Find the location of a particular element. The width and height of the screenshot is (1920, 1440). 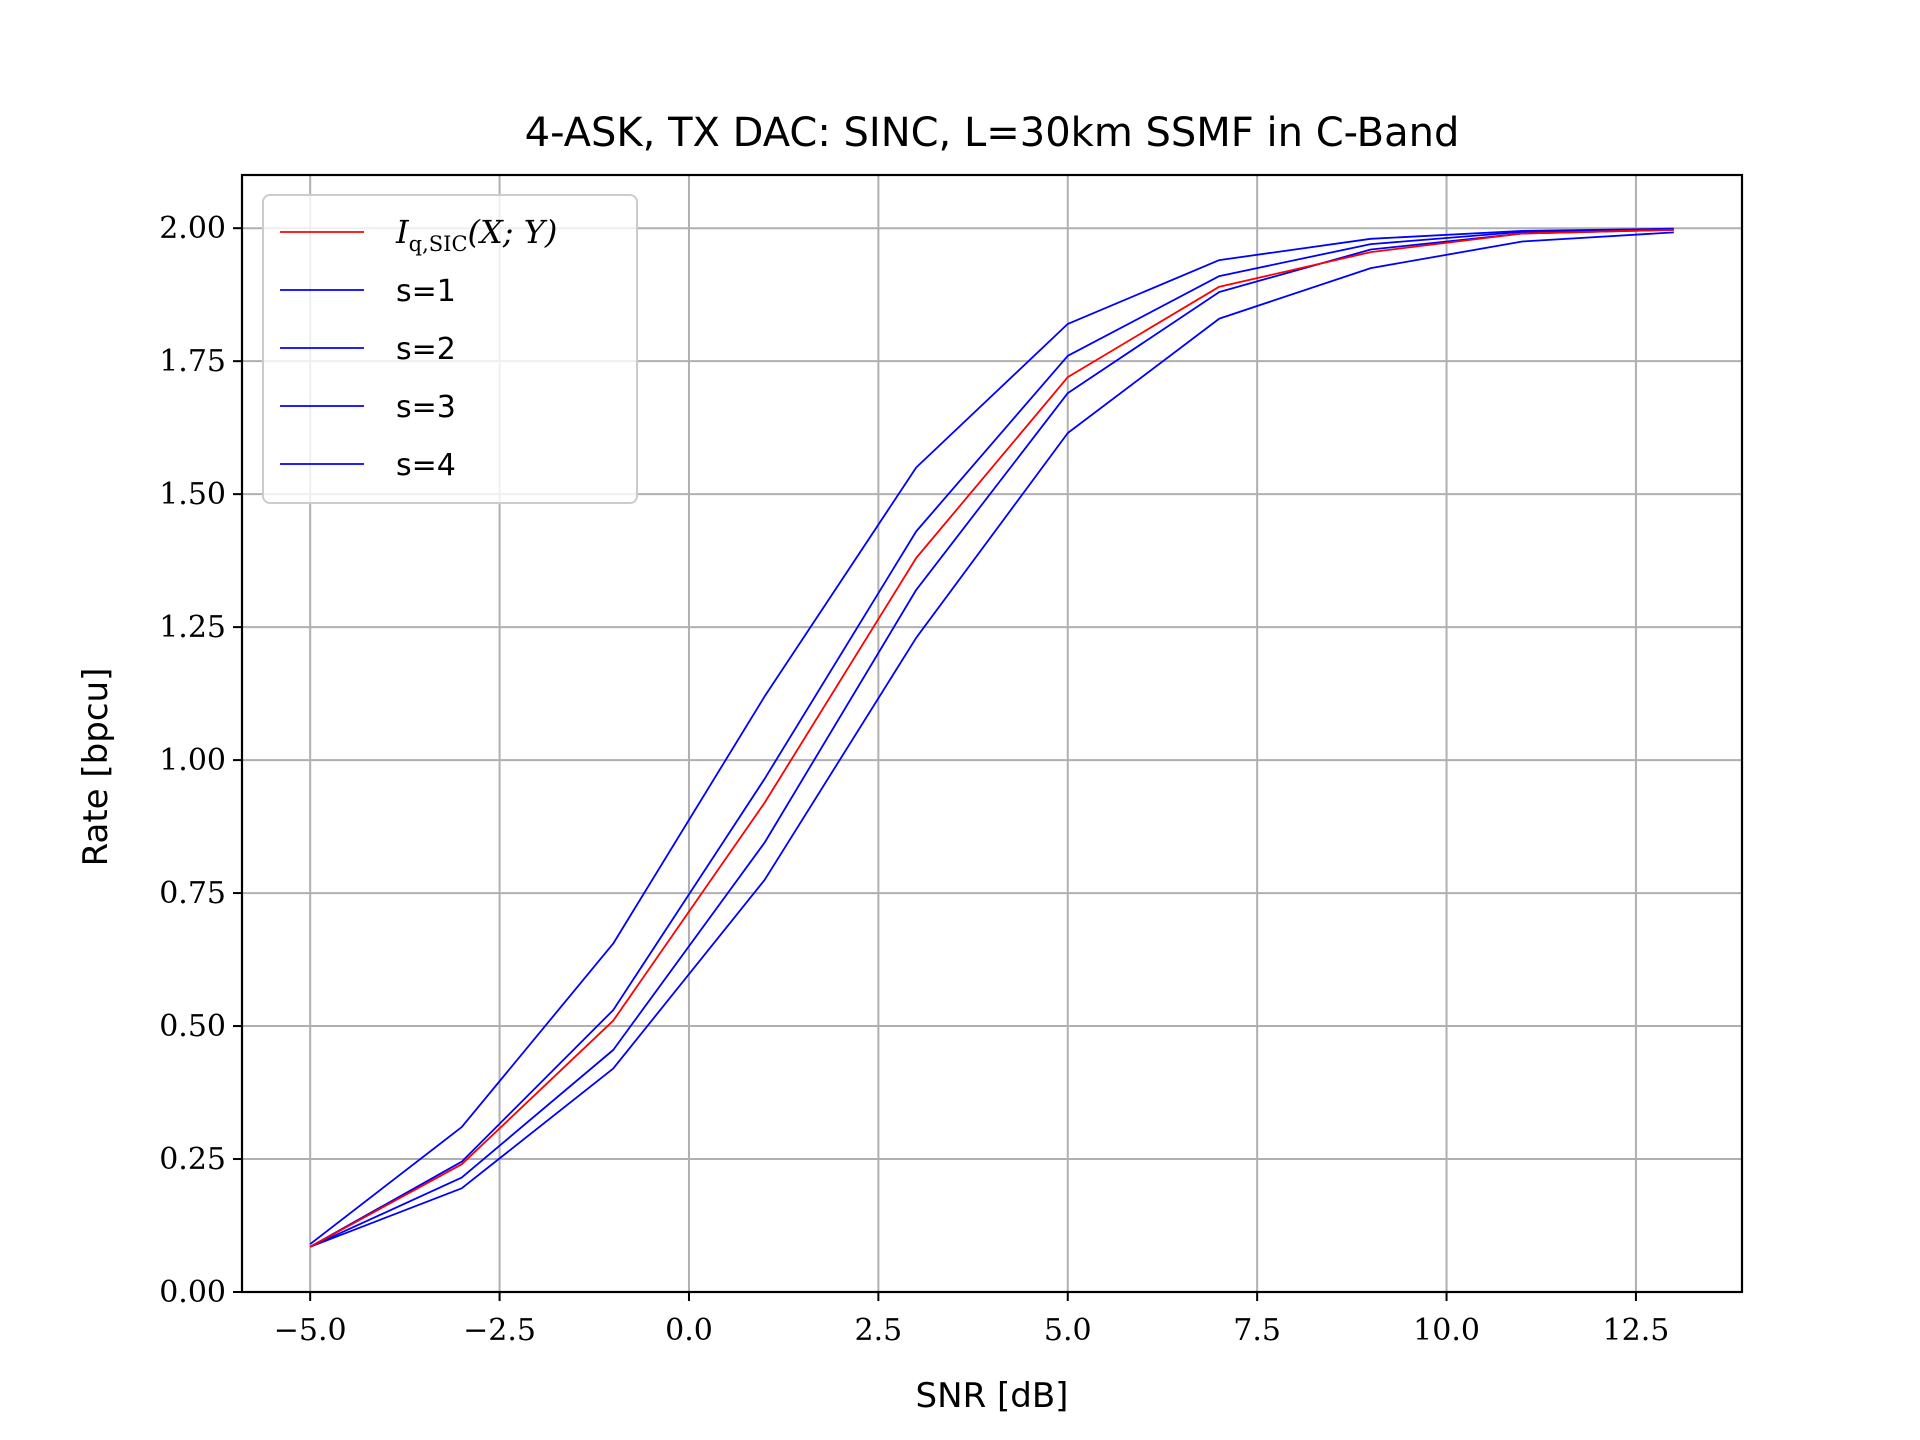

y-tick-label: 1.50 is located at coordinates (192, 494).